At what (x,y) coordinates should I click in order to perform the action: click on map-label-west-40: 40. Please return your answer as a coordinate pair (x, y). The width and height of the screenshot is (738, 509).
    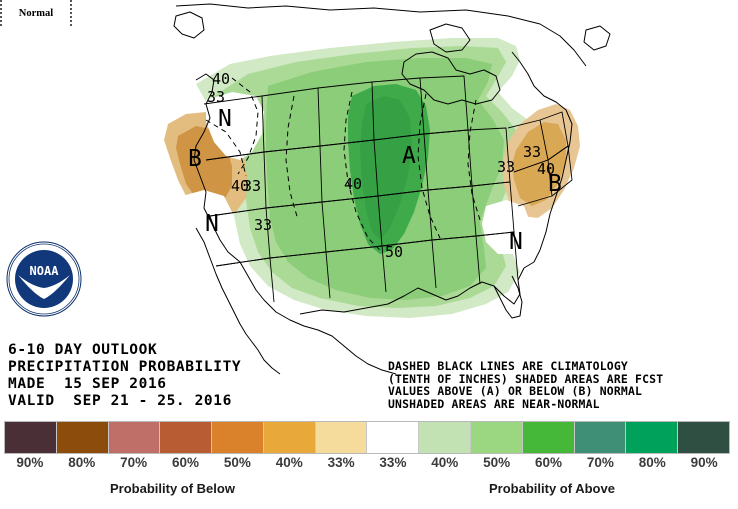
    Looking at the image, I should click on (240, 186).